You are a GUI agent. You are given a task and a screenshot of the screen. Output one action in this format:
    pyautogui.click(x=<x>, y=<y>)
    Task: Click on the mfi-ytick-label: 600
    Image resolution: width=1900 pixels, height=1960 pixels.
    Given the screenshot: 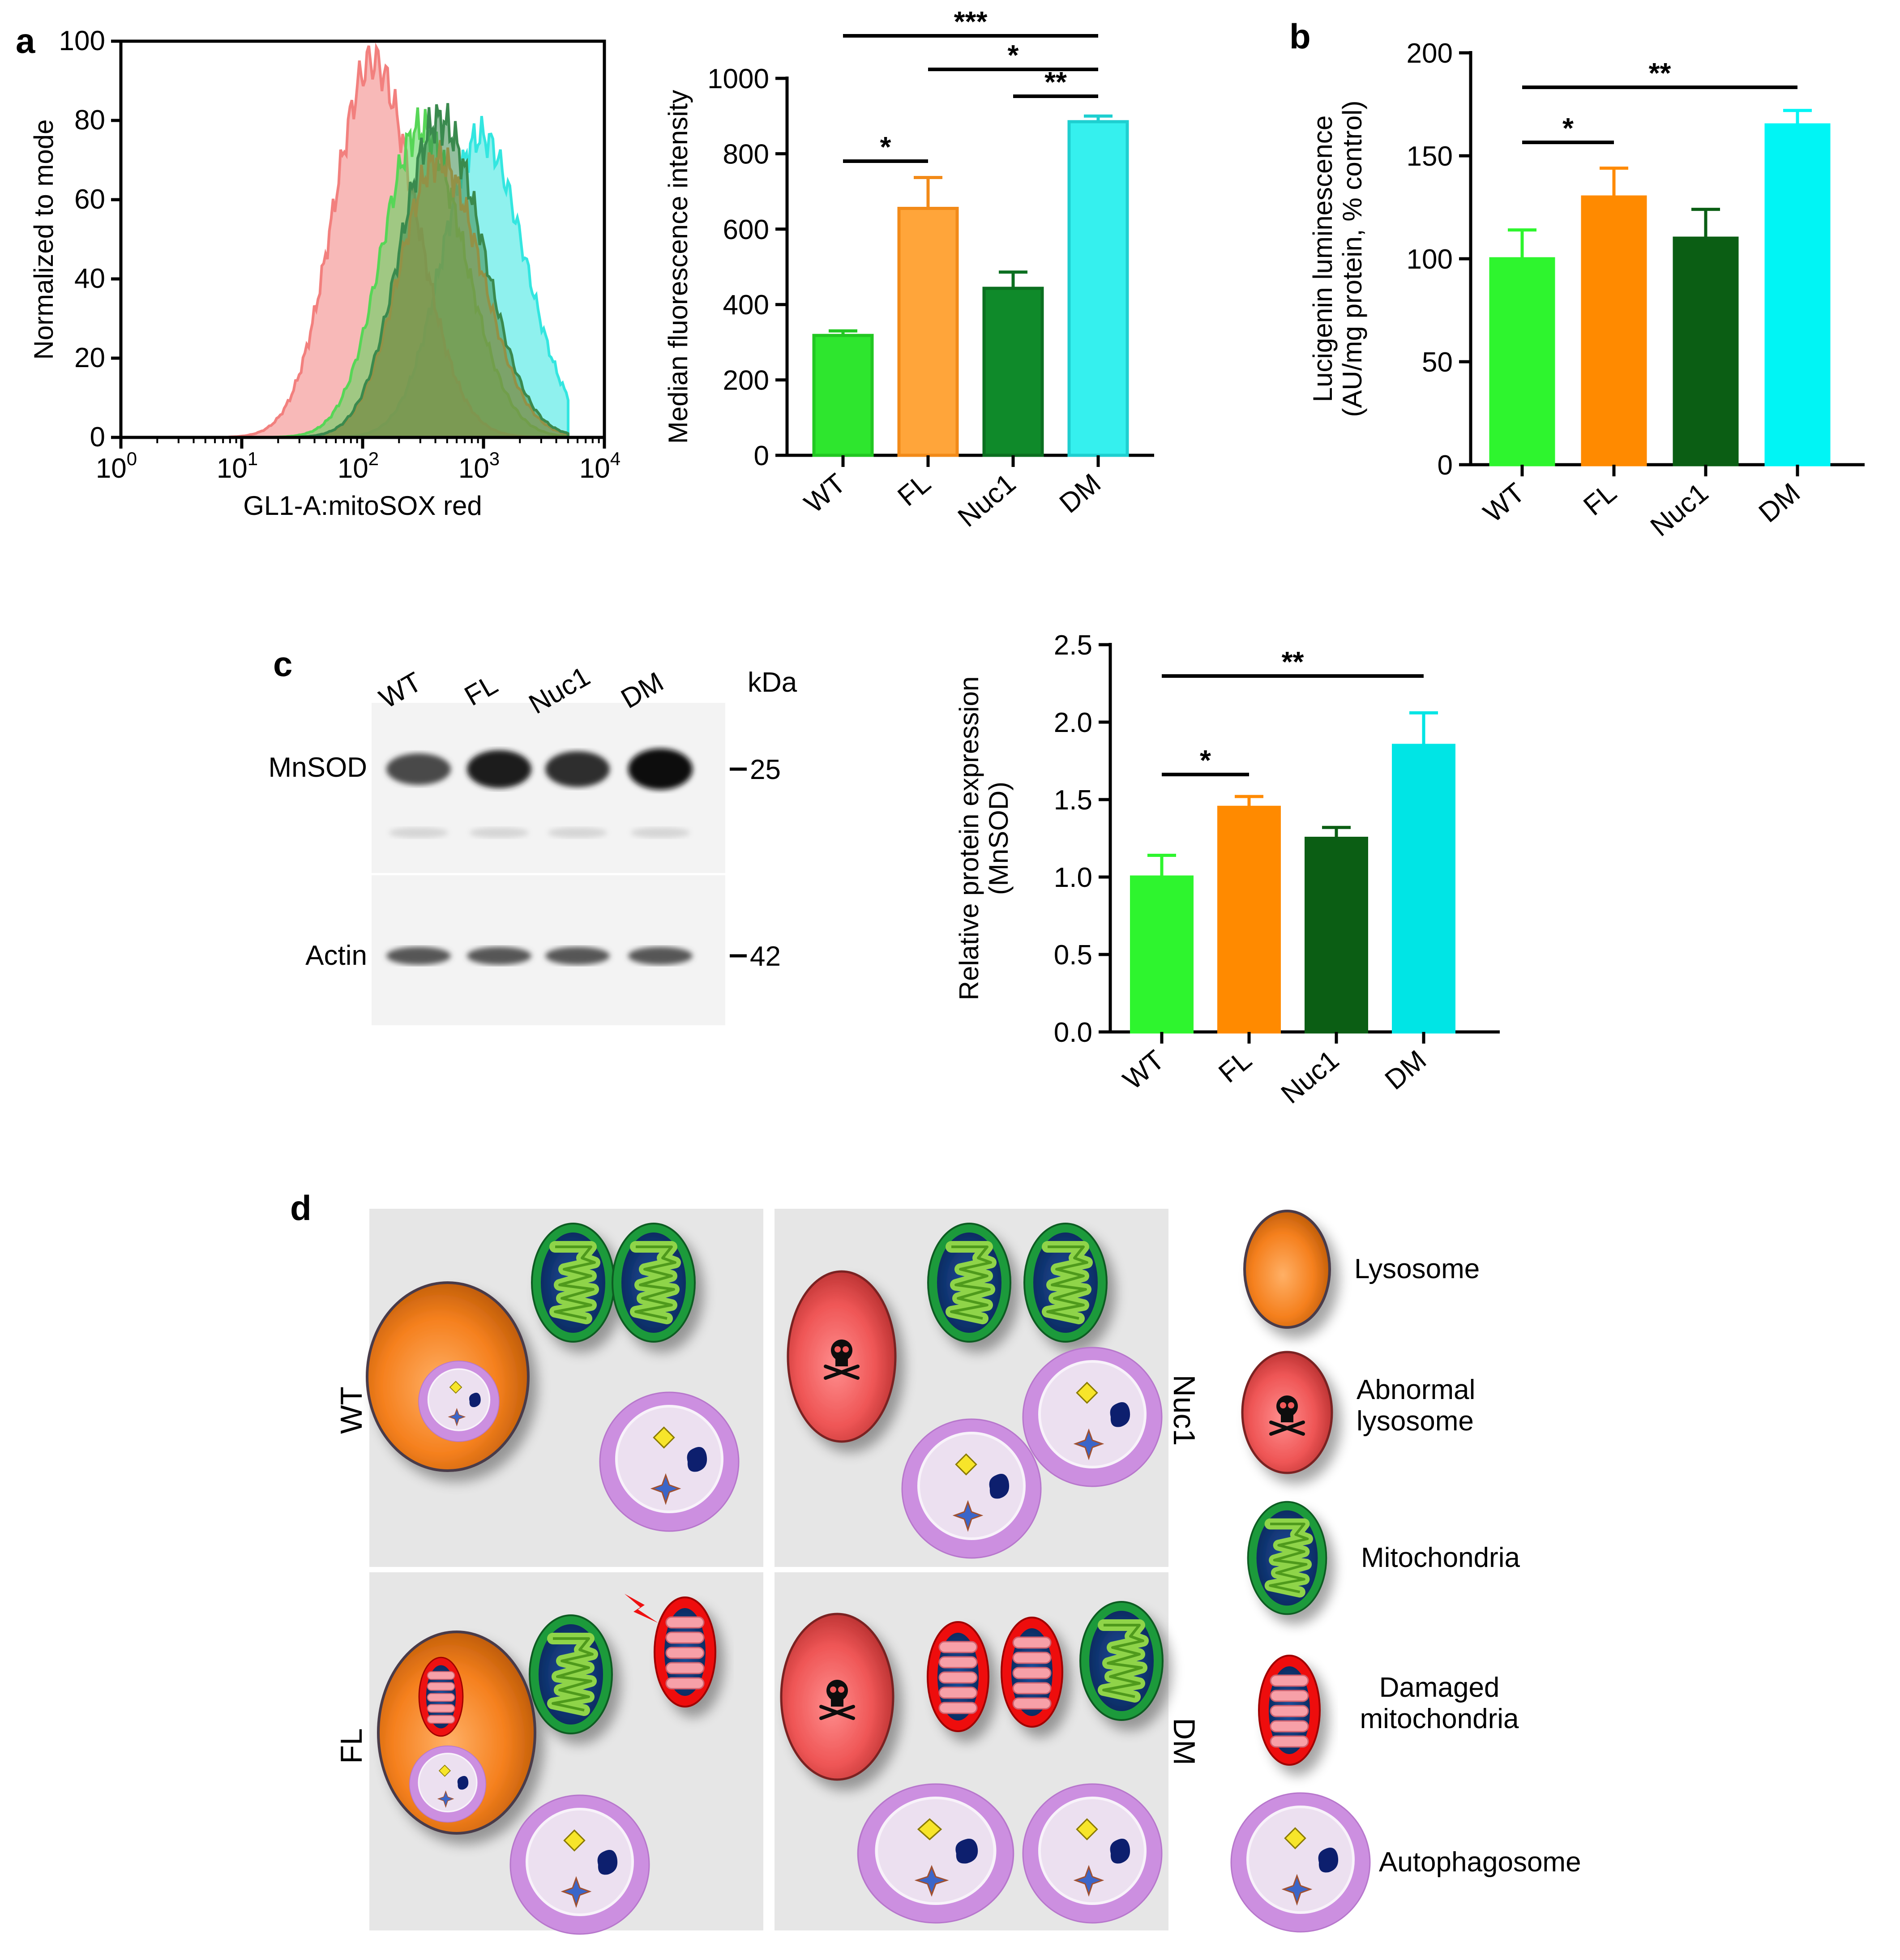 What is the action you would take?
    pyautogui.click(x=746, y=229)
    